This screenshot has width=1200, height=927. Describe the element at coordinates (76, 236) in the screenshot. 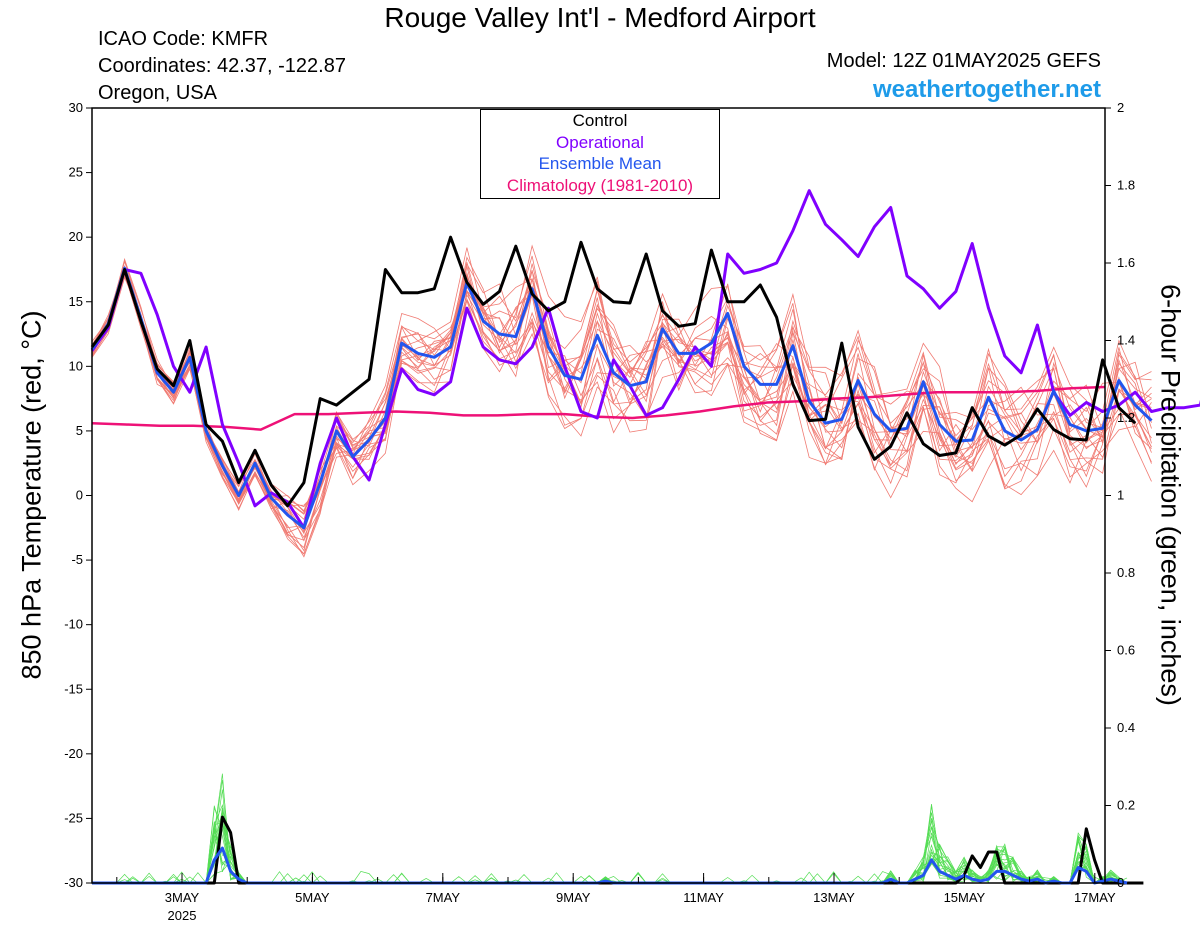

I see `y-tick-label-left: 20` at that location.